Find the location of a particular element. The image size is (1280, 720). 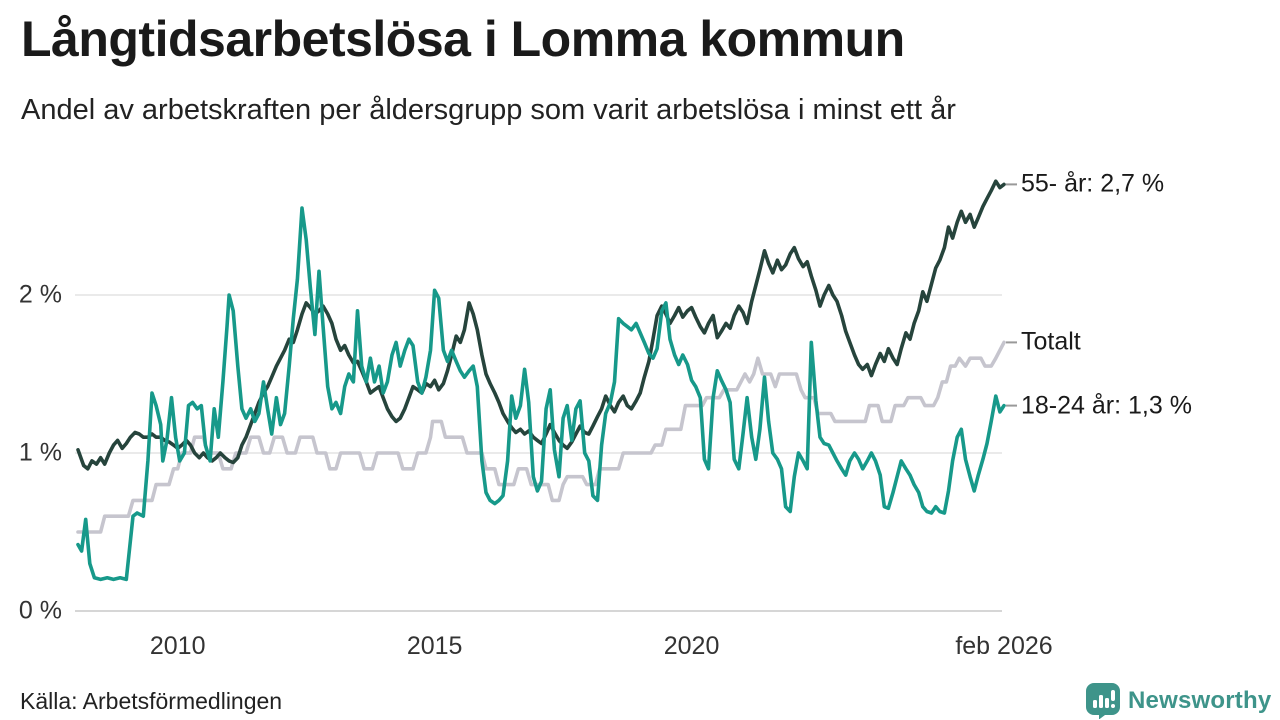

x-axis-tick-label: 2010 is located at coordinates (177, 646).